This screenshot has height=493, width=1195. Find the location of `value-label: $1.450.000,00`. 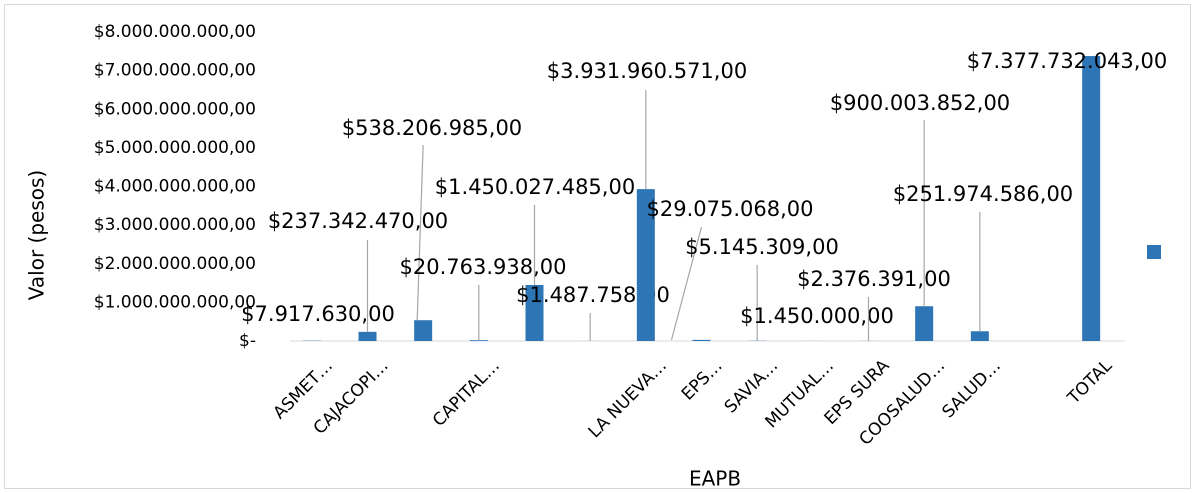

value-label: $1.450.000,00 is located at coordinates (817, 316).